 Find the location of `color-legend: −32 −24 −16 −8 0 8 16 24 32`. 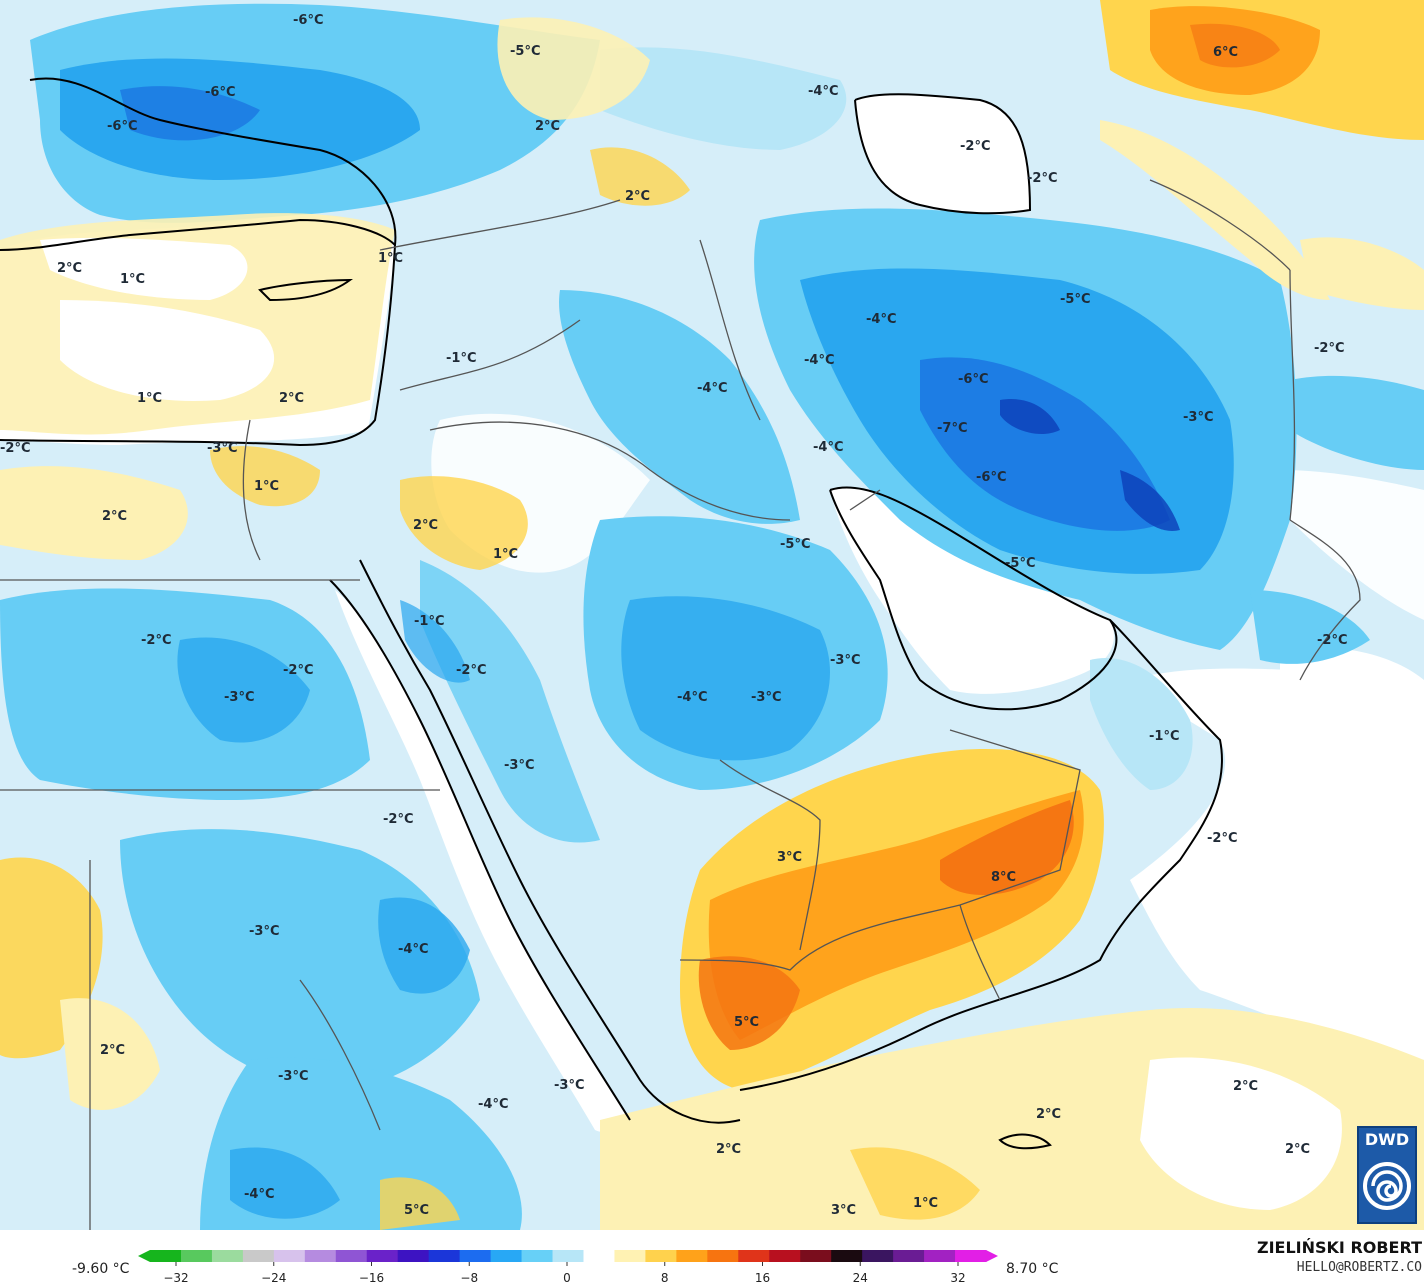

color-legend: −32 −24 −16 −8 0 8 16 24 32 is located at coordinates (568, 1267).